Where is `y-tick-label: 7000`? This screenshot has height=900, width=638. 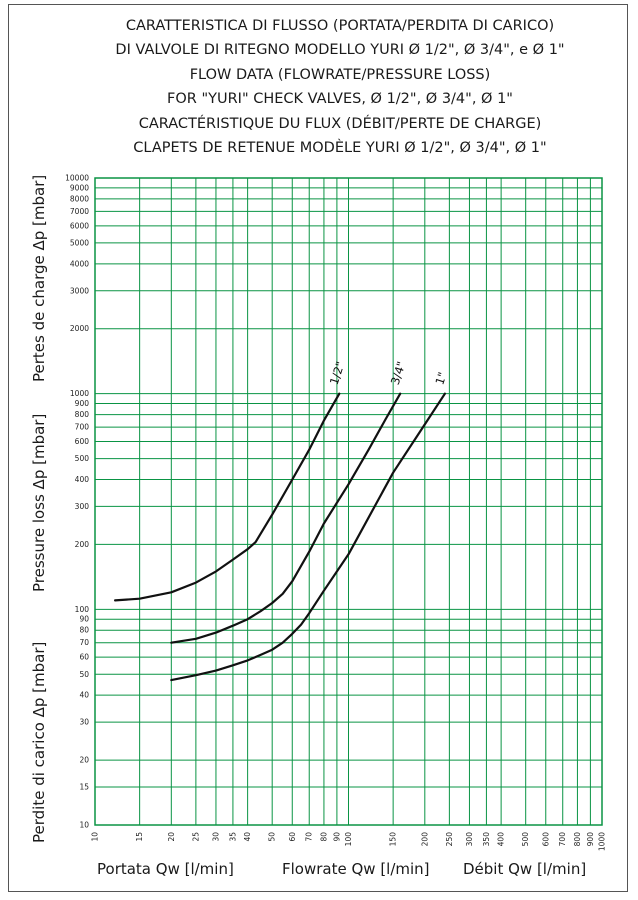 y-tick-label: 7000 is located at coordinates (79, 211).